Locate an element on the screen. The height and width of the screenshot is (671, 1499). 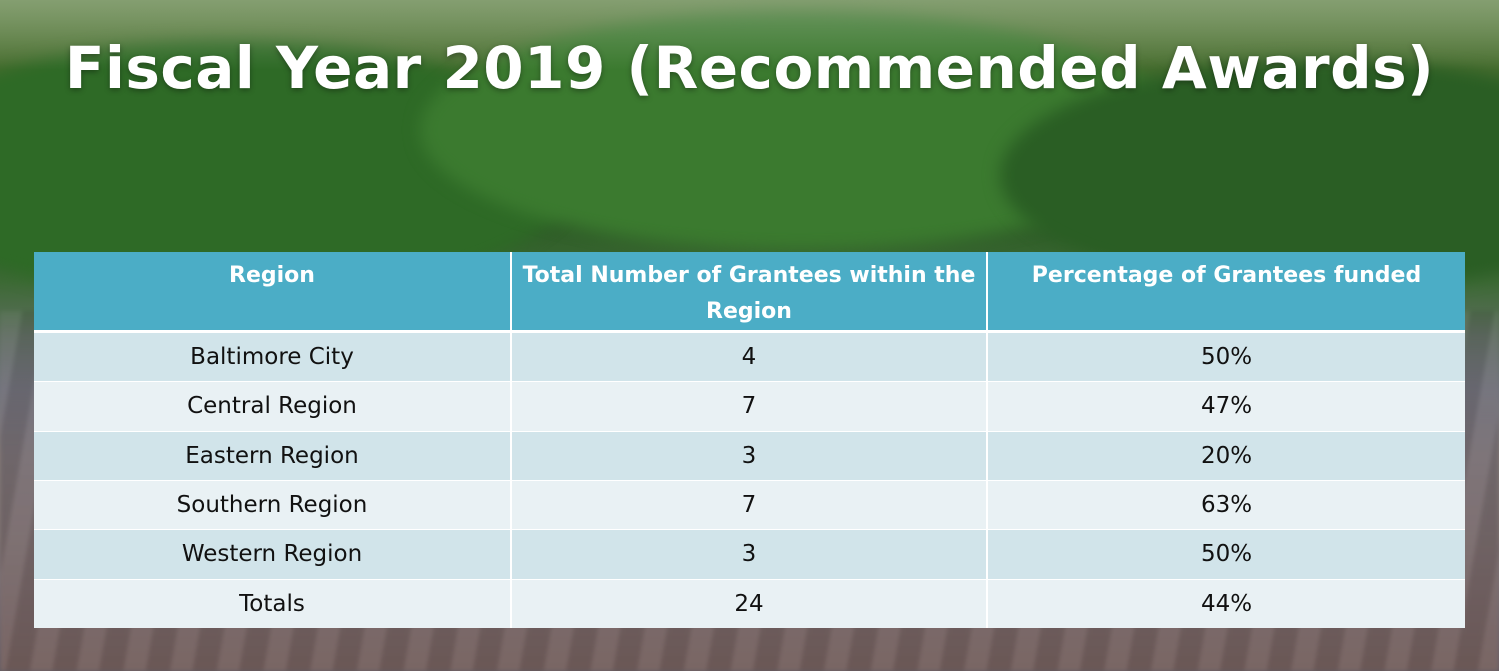
cell-total-grantees: 24 is located at coordinates (749, 603).